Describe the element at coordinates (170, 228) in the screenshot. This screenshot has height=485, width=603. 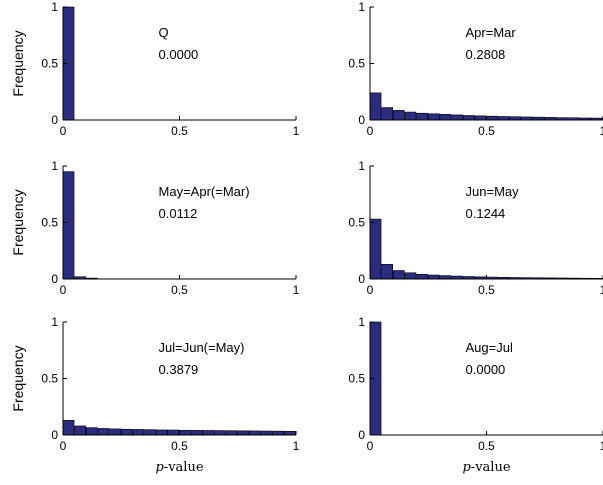
I see `panel-3: 0 0.5 1 0 0.5 1 May=Apr(=Mar) 0.0112` at that location.